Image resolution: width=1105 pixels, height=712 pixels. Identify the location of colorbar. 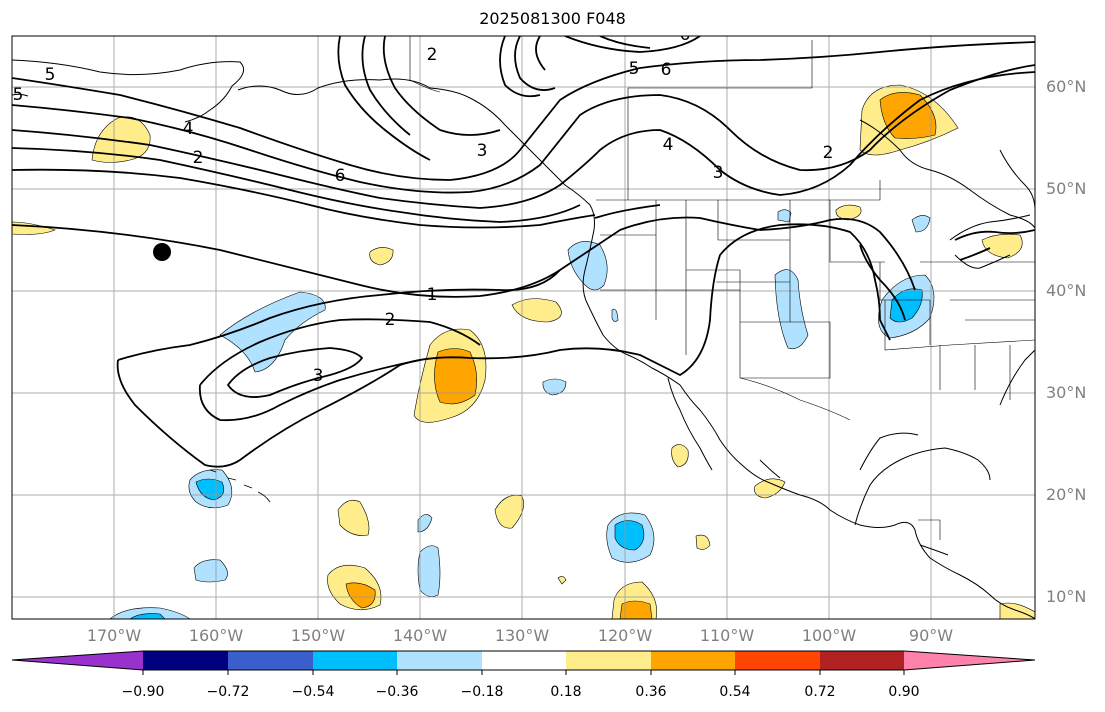
(523, 662).